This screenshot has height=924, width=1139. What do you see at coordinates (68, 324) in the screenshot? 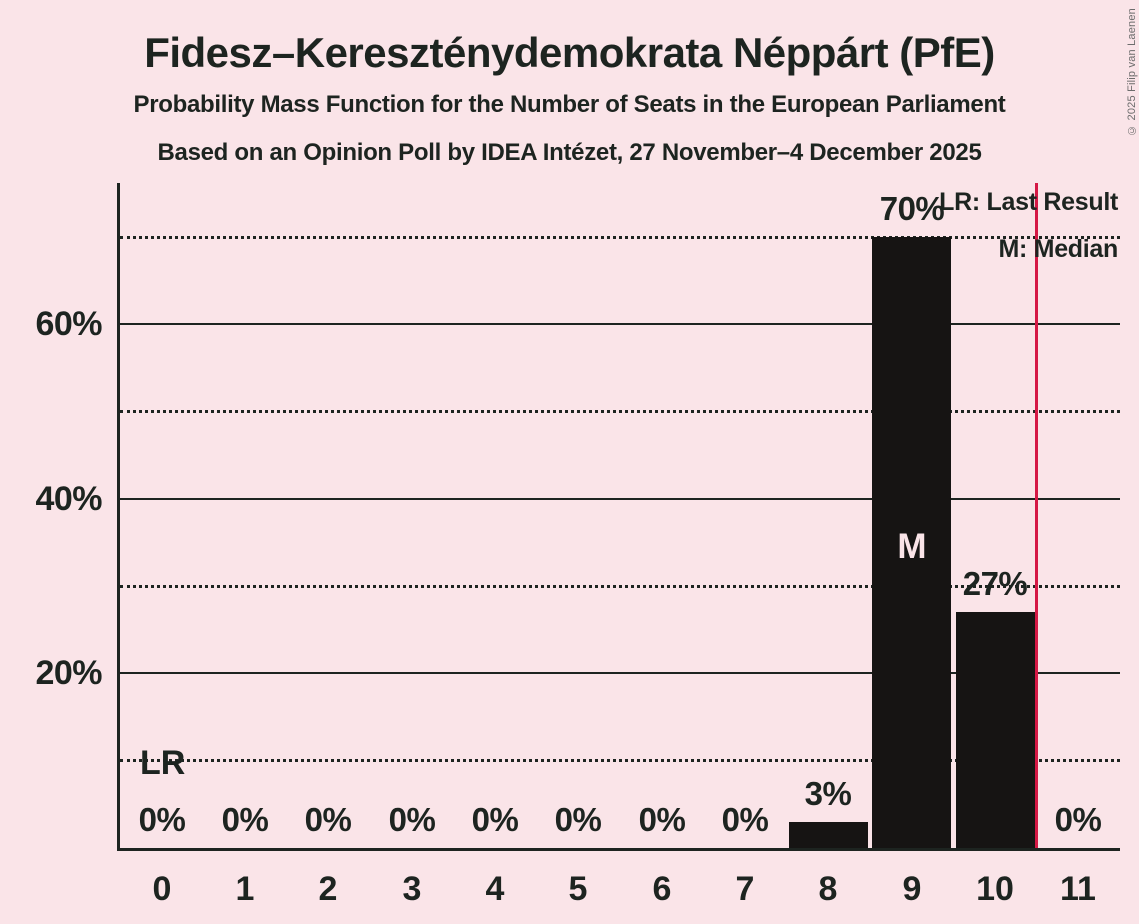
I see `y-tick-label: 60%` at bounding box center [68, 324].